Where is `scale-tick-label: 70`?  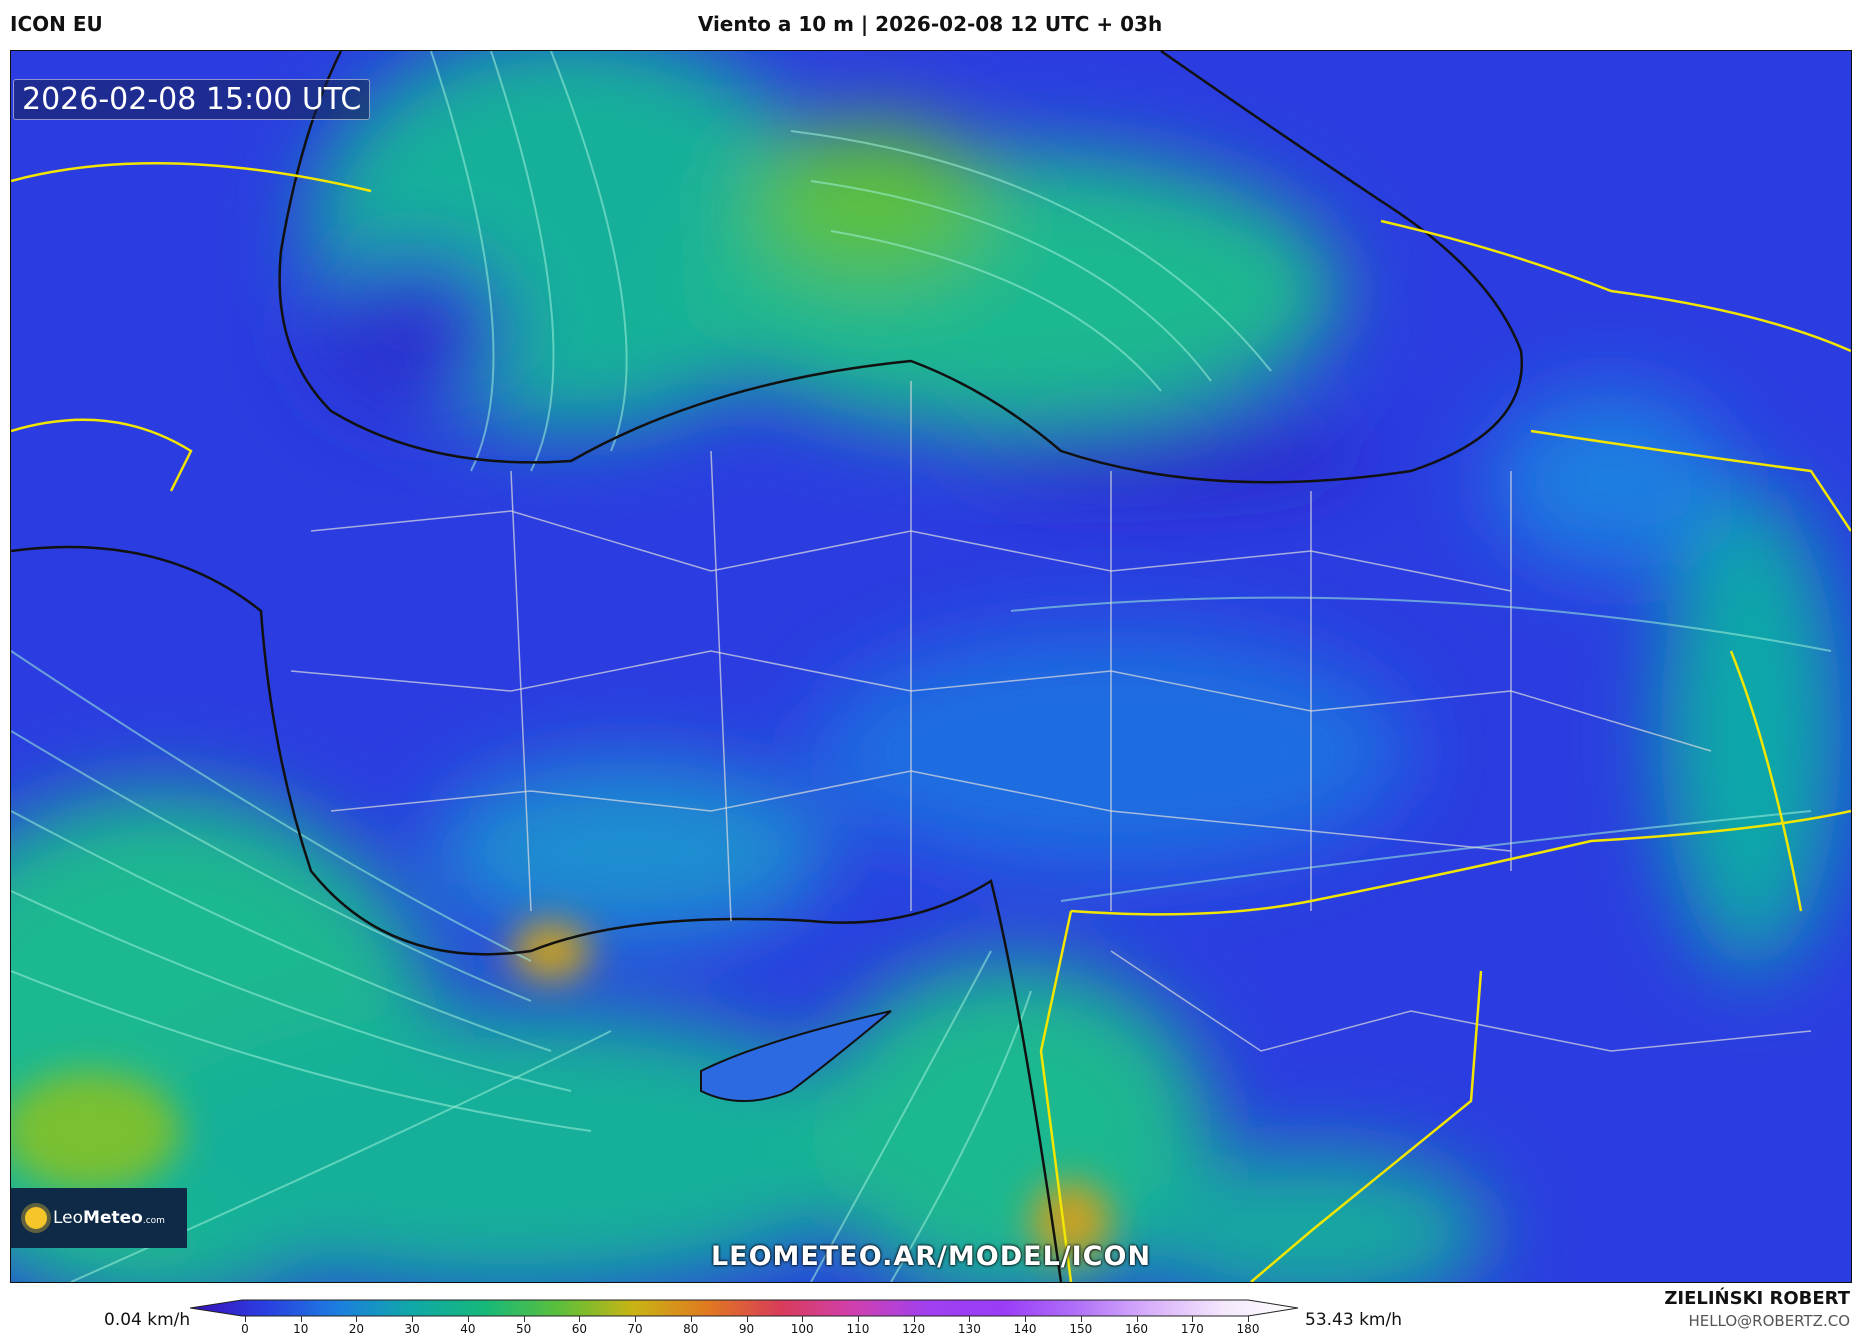 scale-tick-label: 70 is located at coordinates (635, 1329).